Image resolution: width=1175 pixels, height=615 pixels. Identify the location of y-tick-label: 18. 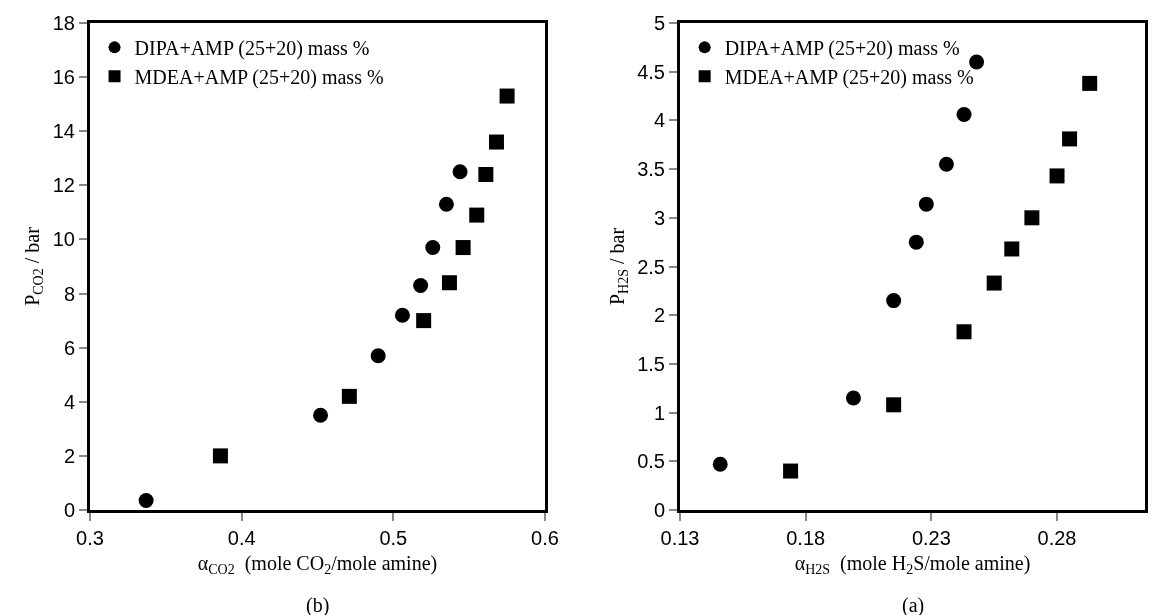
(63, 23).